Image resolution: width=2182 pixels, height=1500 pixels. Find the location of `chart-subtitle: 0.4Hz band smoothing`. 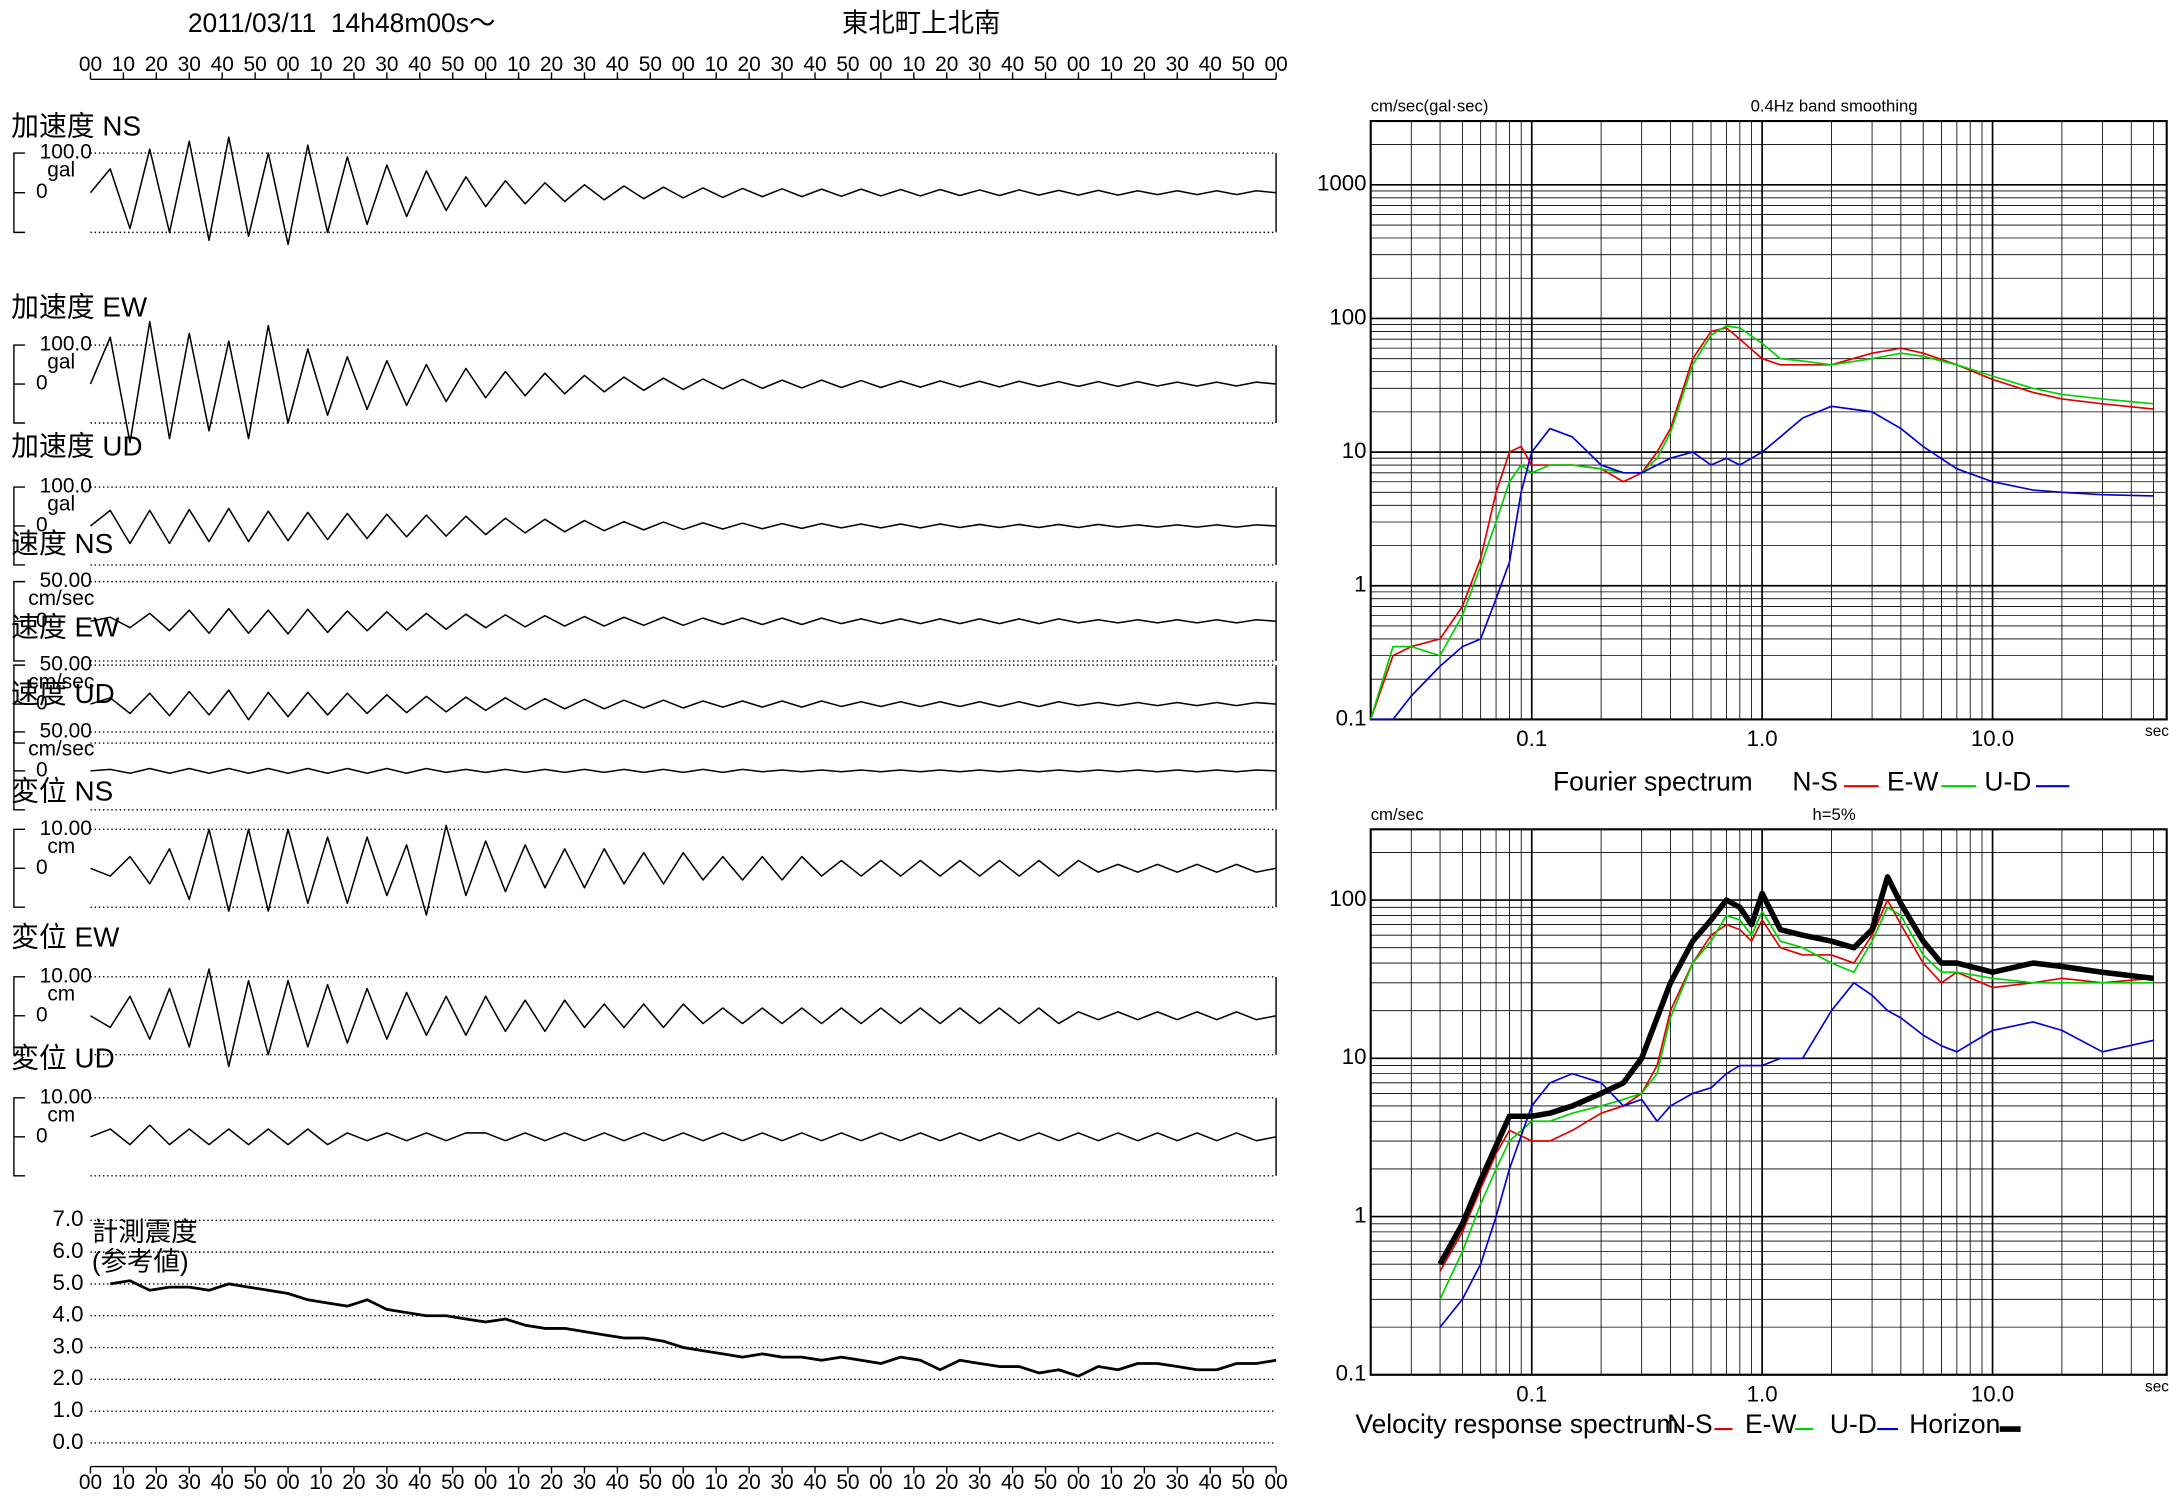

chart-subtitle: 0.4Hz band smoothing is located at coordinates (1834, 106).